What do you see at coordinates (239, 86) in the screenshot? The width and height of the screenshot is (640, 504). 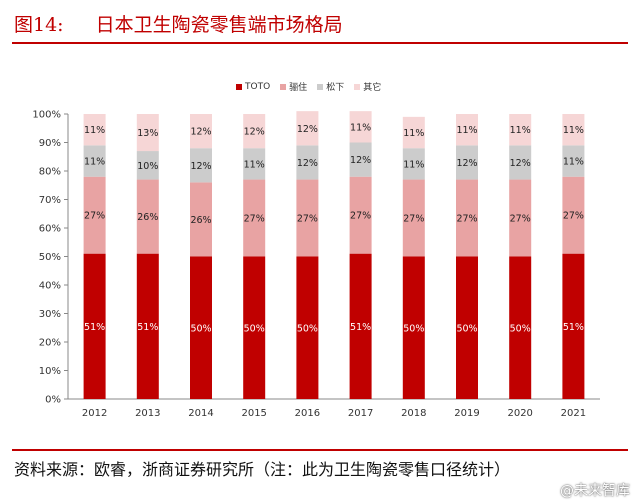 I see `legend-swatch-toto` at bounding box center [239, 86].